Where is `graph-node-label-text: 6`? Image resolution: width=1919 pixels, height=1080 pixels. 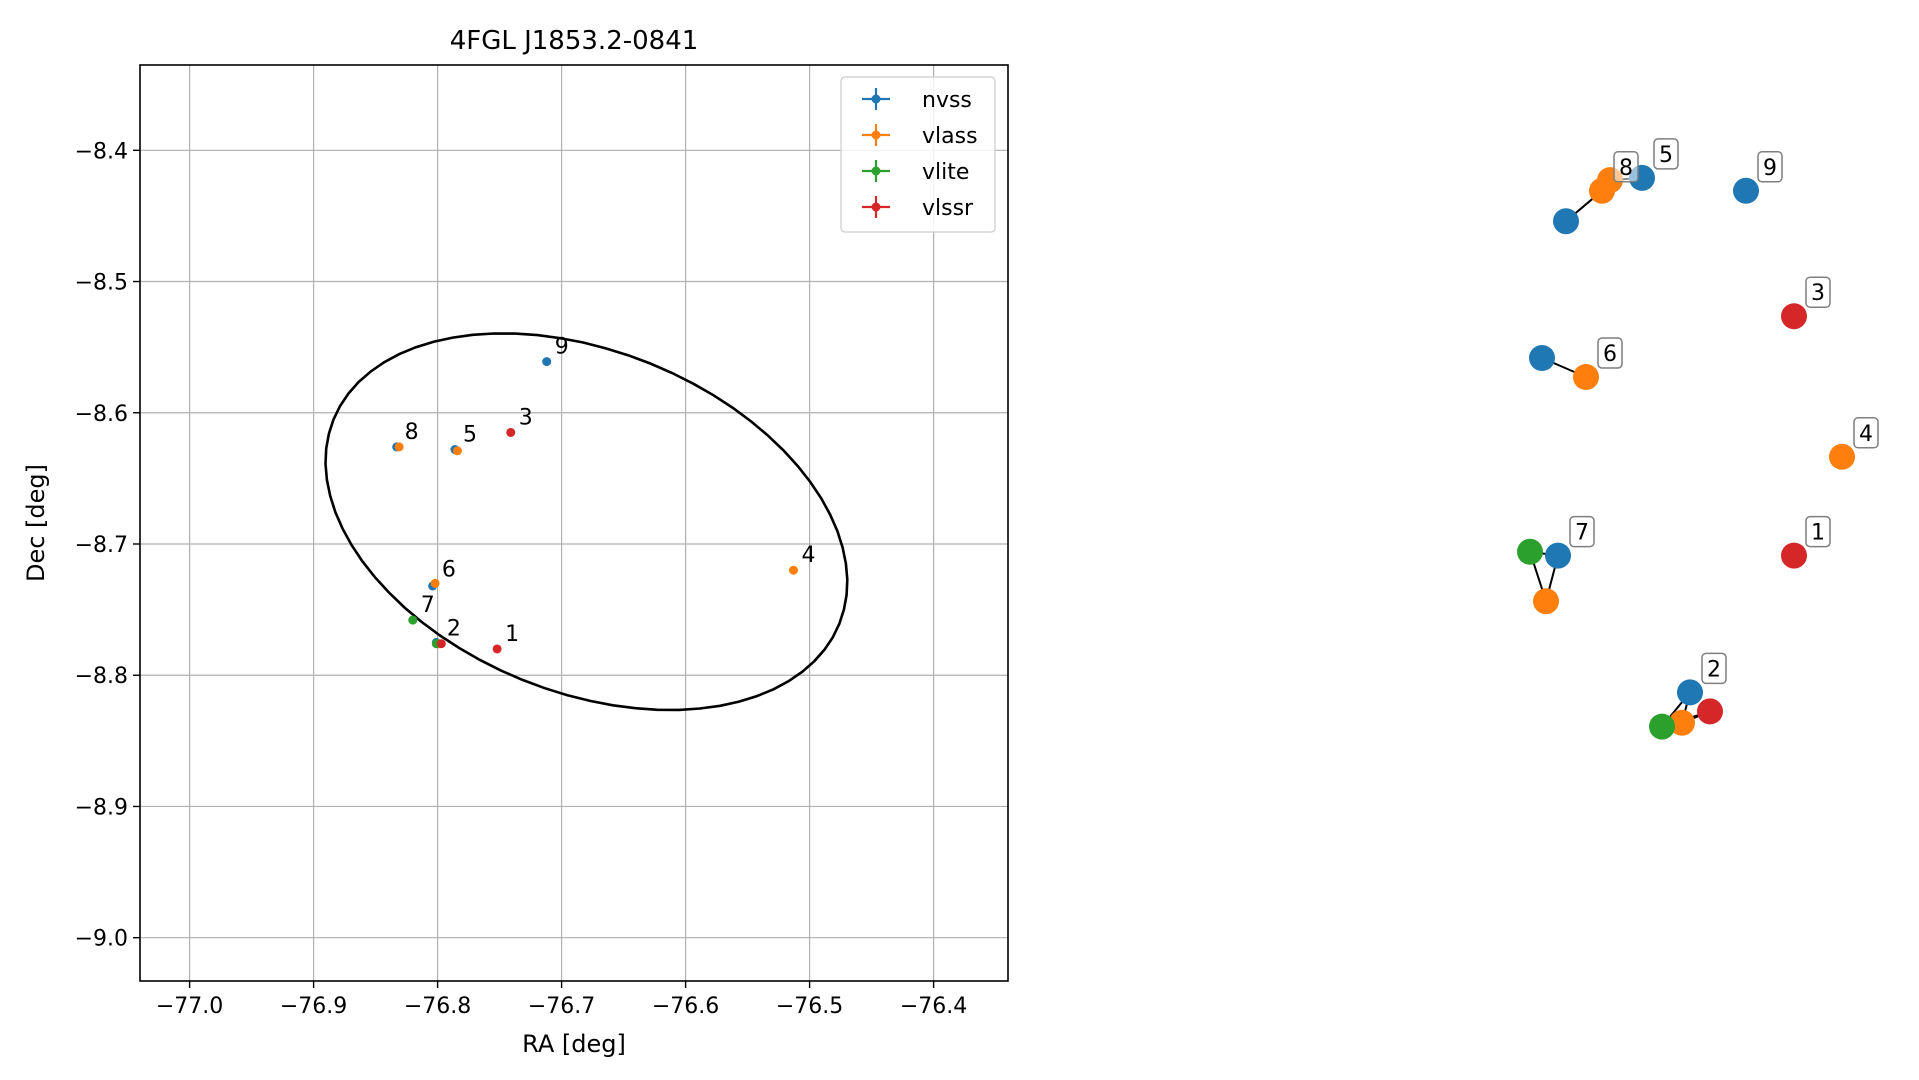 graph-node-label-text: 6 is located at coordinates (1610, 354).